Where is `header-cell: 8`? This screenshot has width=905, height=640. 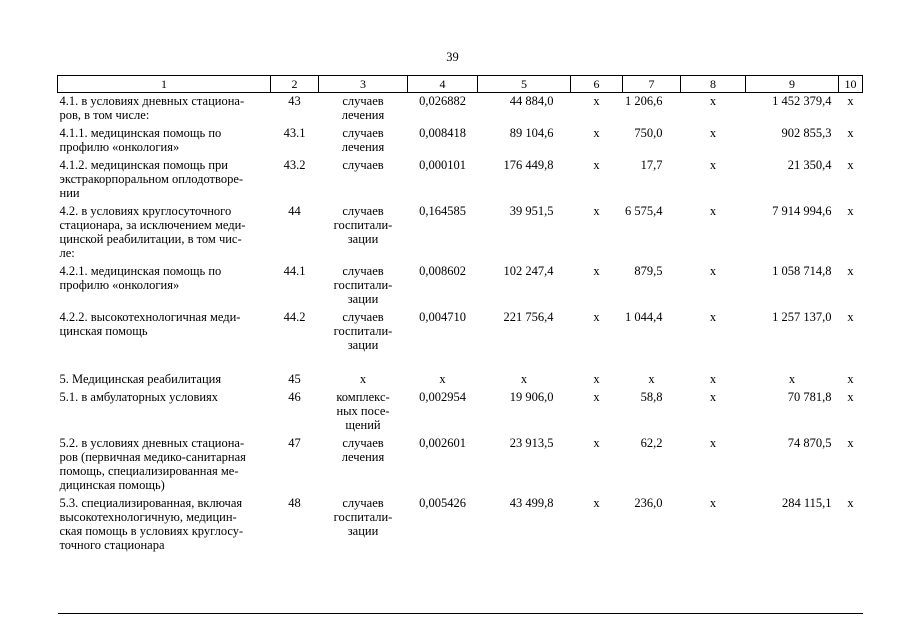 header-cell: 8 is located at coordinates (713, 84).